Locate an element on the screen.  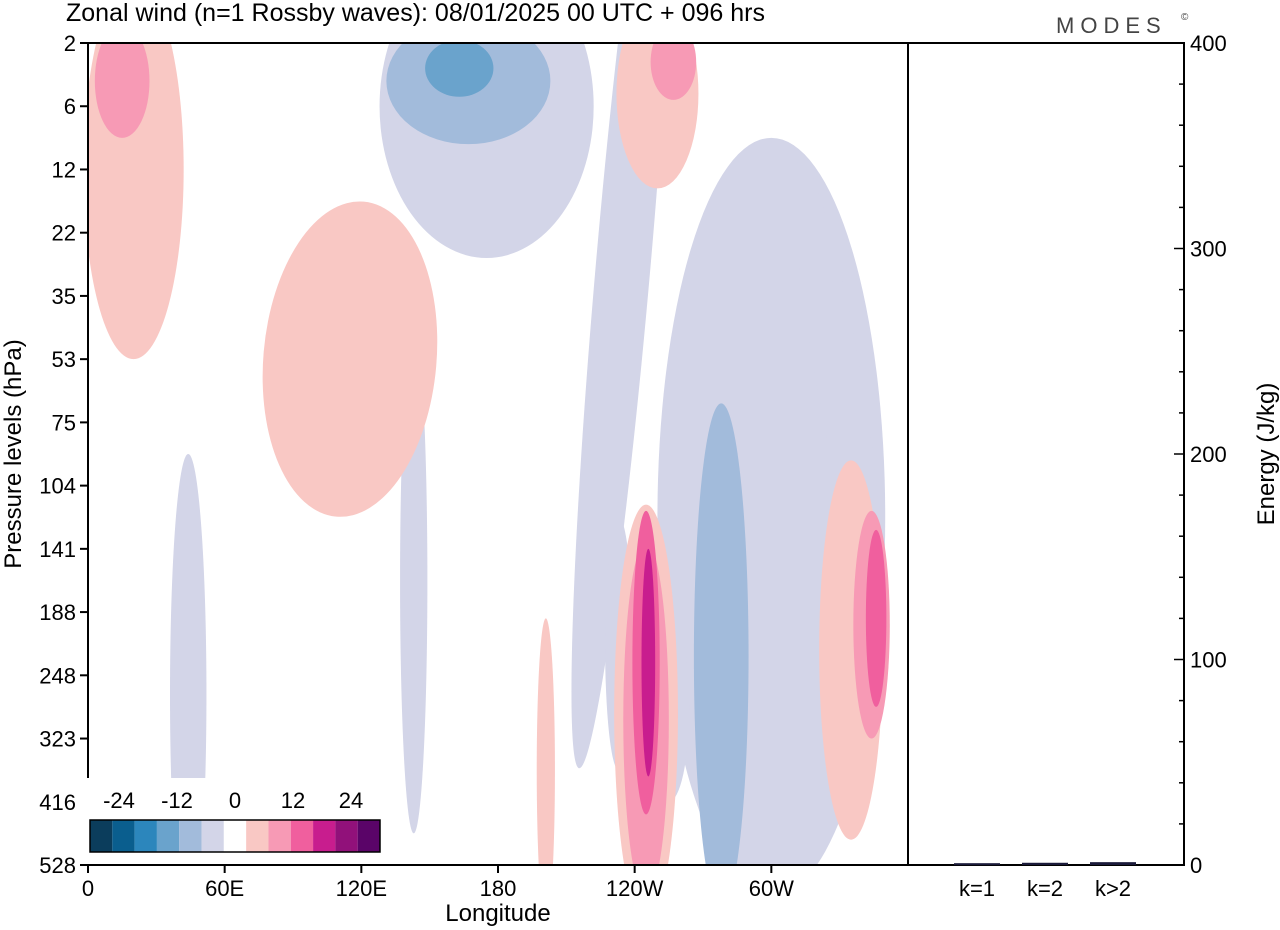
colorbar-frame is located at coordinates (235, 836).